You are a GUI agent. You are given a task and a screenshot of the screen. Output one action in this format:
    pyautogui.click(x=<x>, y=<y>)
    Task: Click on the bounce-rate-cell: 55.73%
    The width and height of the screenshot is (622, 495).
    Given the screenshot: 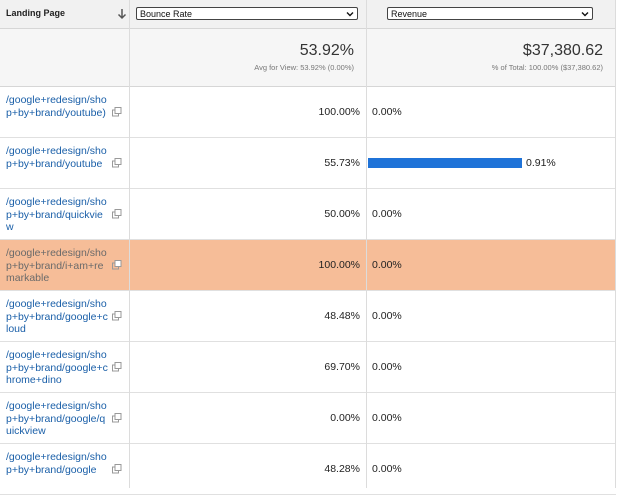 What is the action you would take?
    pyautogui.click(x=342, y=163)
    